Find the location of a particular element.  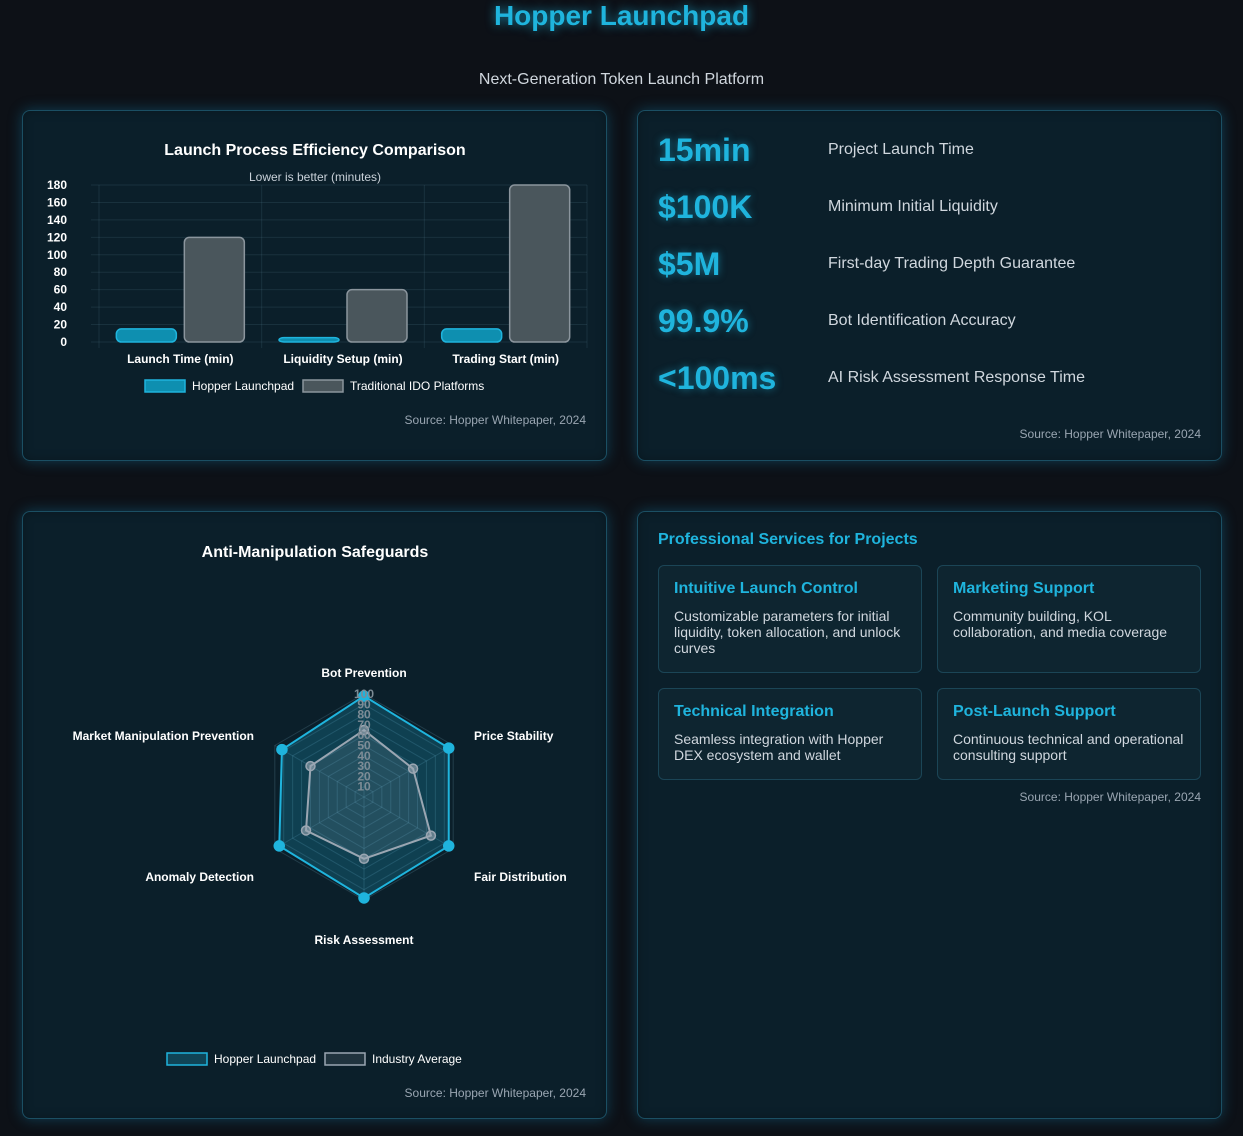

y-tick-label: 160 is located at coordinates (57, 202).